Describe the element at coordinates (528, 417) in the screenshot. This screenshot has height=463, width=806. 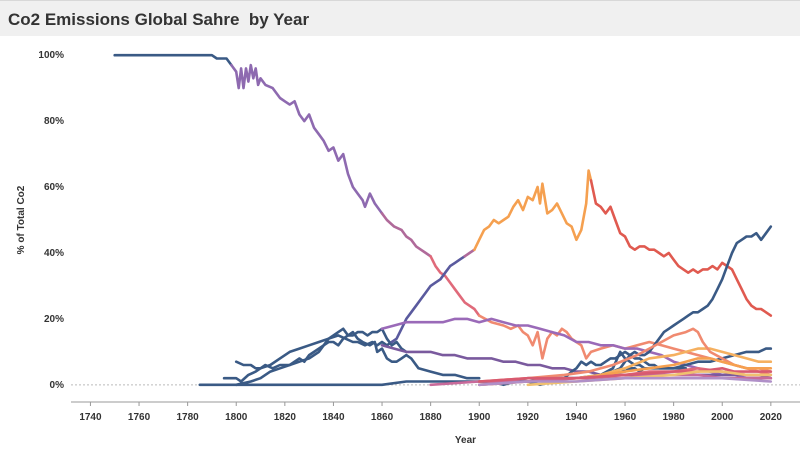
I see `x-tick-label: 1920` at that location.